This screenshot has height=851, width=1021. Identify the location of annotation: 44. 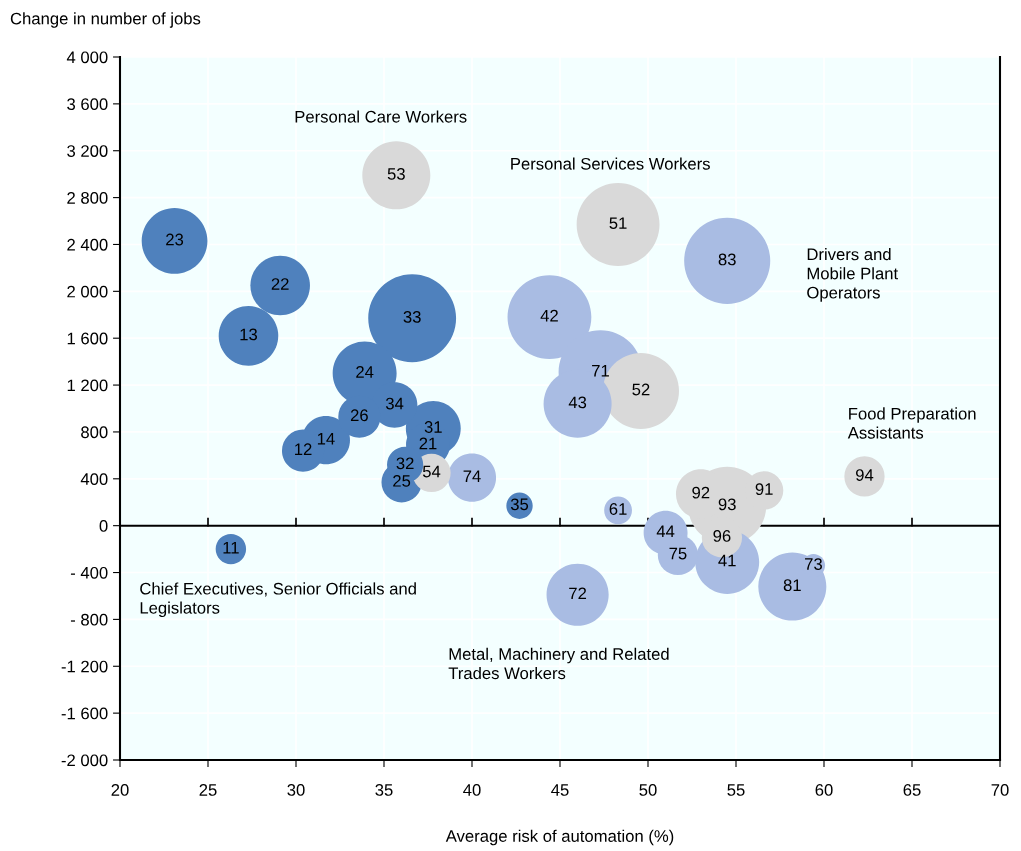
(665, 531).